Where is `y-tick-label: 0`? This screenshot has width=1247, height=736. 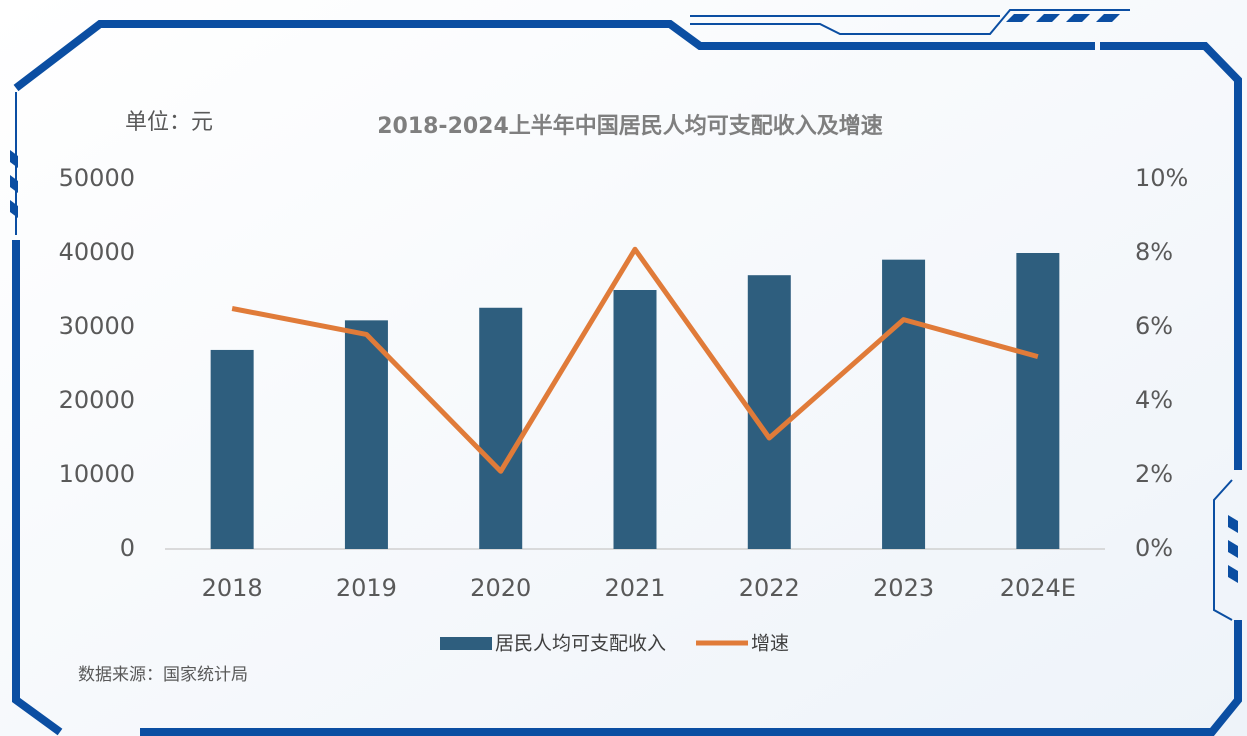 y-tick-label: 0 is located at coordinates (127, 548).